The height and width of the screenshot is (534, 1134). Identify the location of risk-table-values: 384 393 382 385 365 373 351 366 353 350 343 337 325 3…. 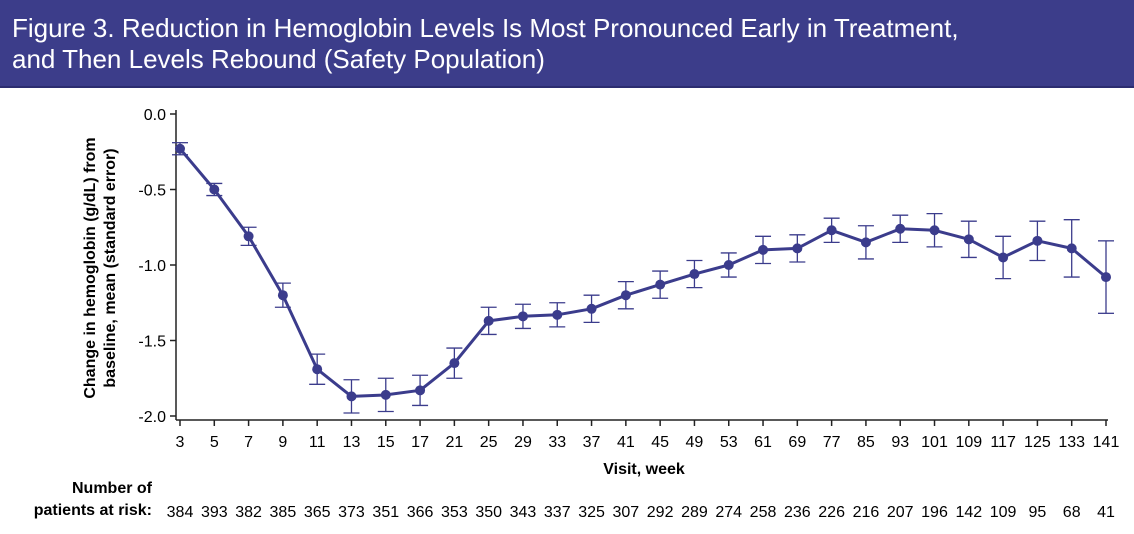
(641, 512).